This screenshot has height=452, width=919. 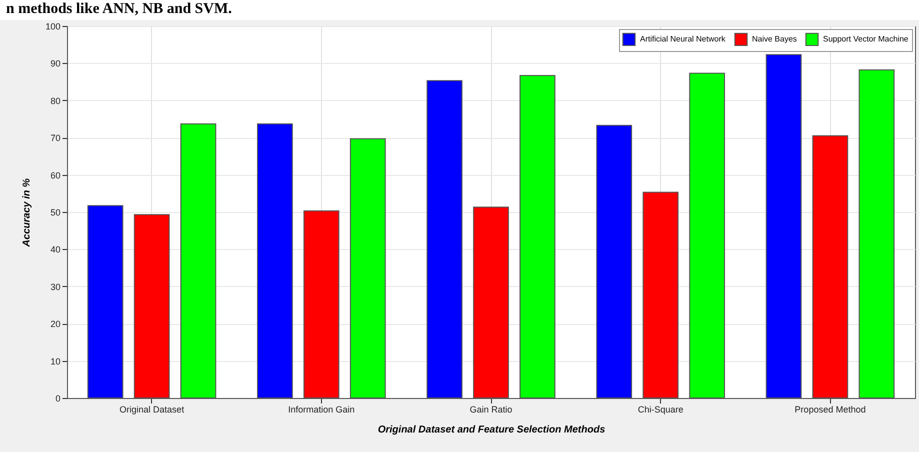 What do you see at coordinates (55, 175) in the screenshot?
I see `y-tick-label: 60` at bounding box center [55, 175].